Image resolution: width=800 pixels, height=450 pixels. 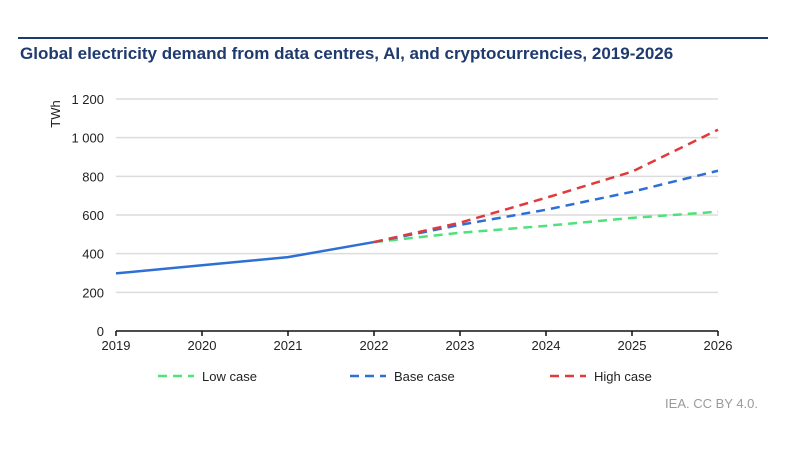 I want to click on x-tick-label: 2019, so click(x=116, y=345).